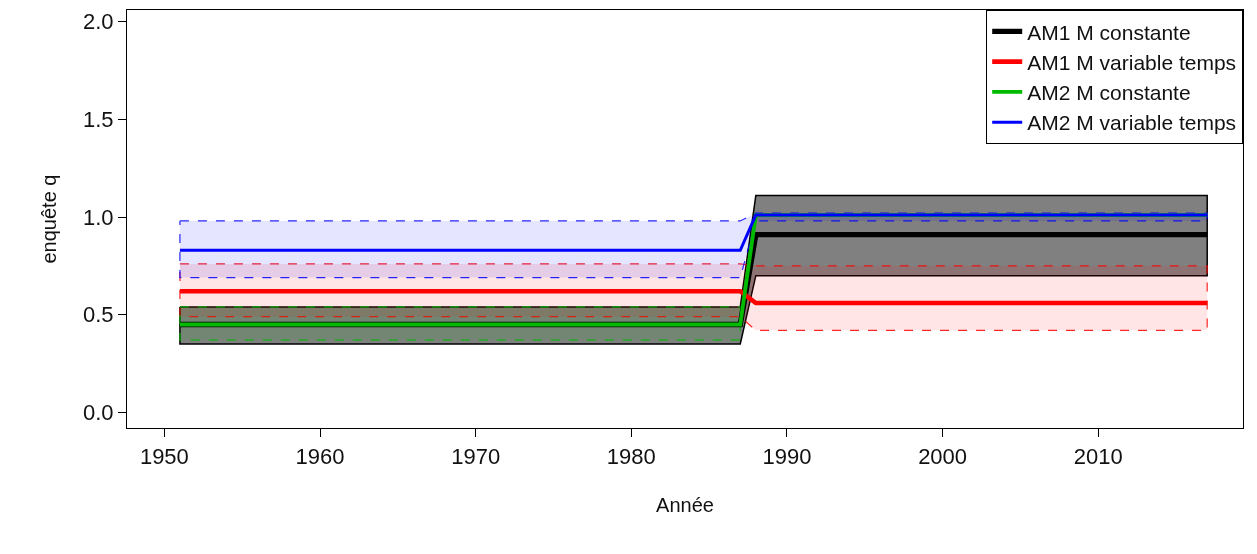 The width and height of the screenshot is (1257, 554). I want to click on x-tick-label: 1960, so click(320, 456).